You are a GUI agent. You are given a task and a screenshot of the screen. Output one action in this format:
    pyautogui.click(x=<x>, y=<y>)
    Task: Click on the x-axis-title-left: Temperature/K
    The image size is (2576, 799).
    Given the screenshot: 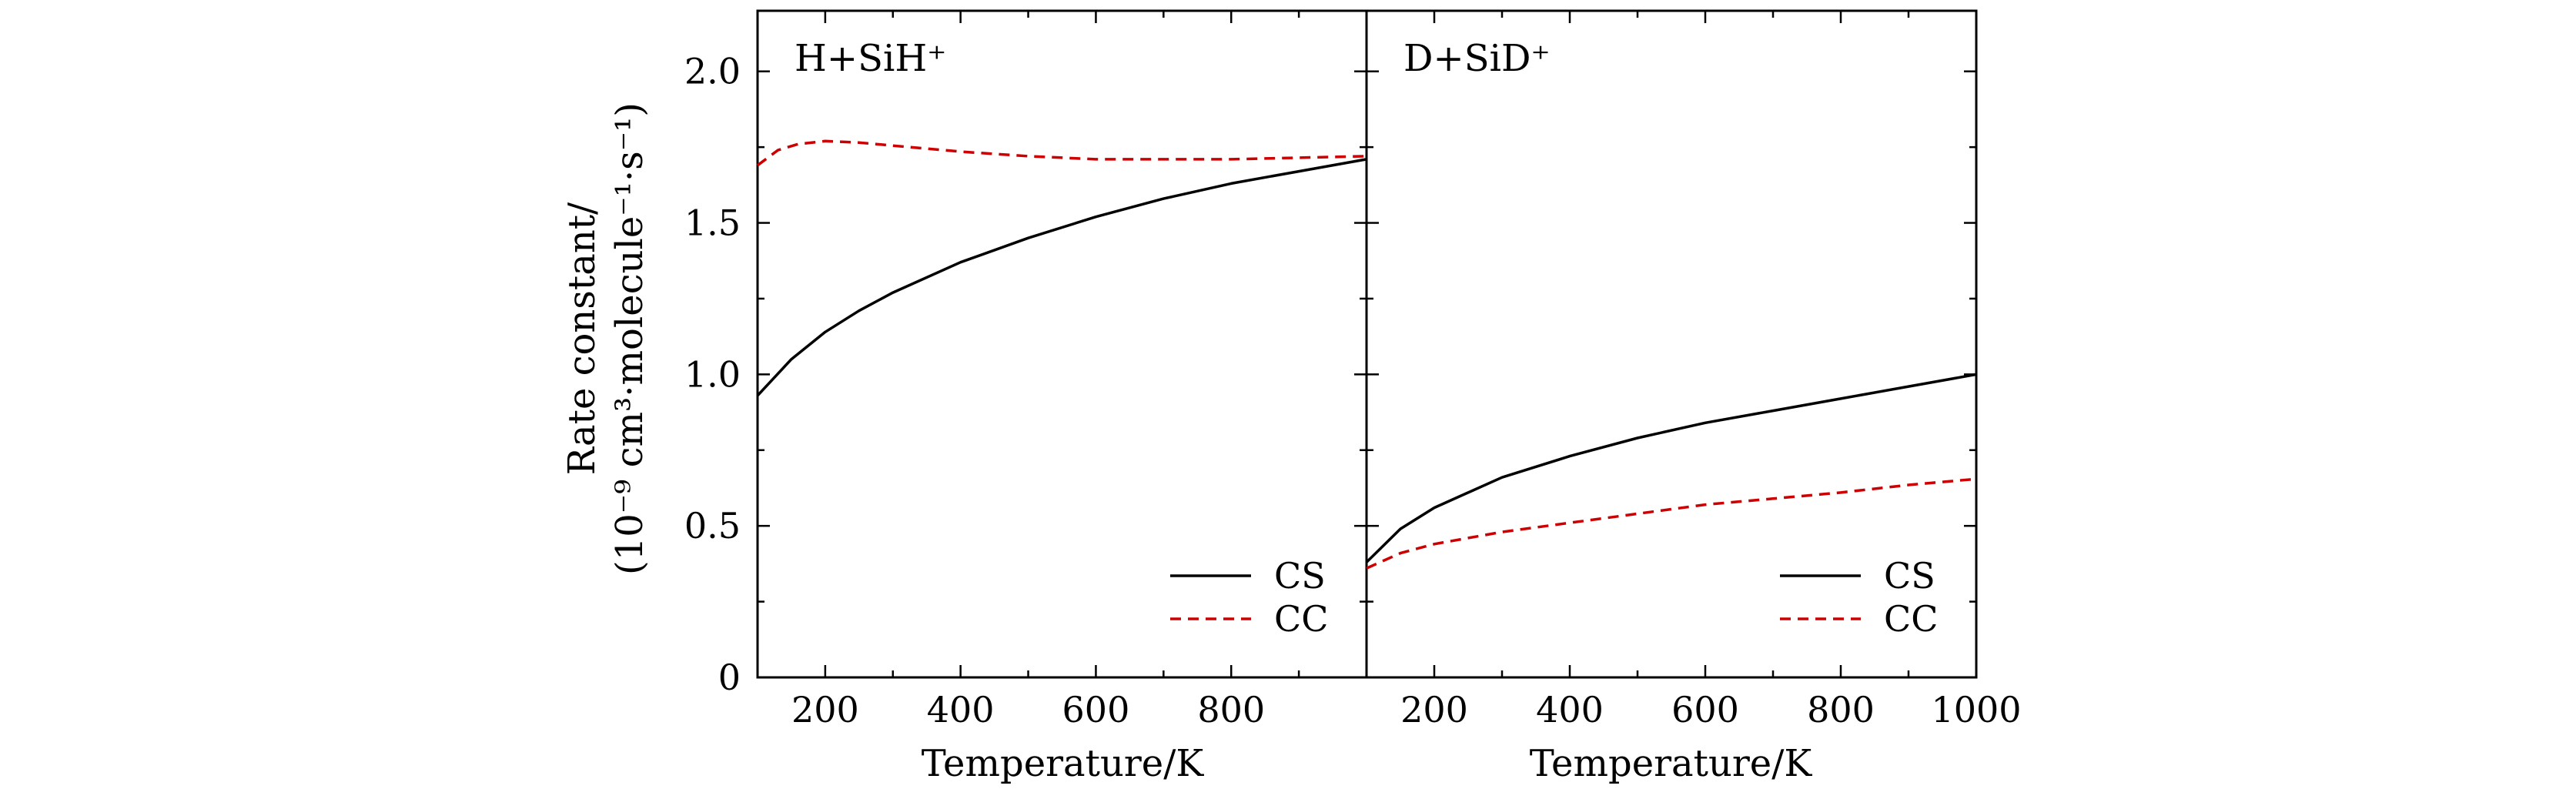 What is the action you would take?
    pyautogui.click(x=1063, y=763)
    